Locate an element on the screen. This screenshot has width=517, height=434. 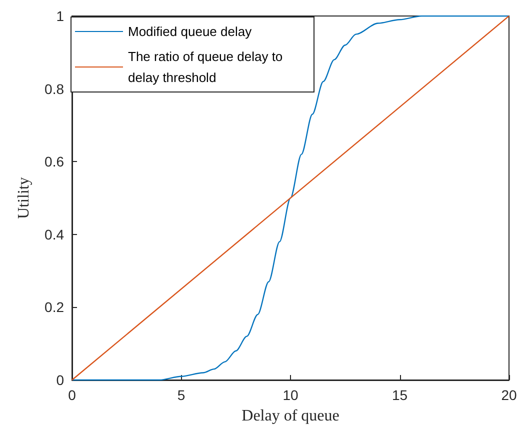
y-tick-label: 0.8 is located at coordinates (54, 88).